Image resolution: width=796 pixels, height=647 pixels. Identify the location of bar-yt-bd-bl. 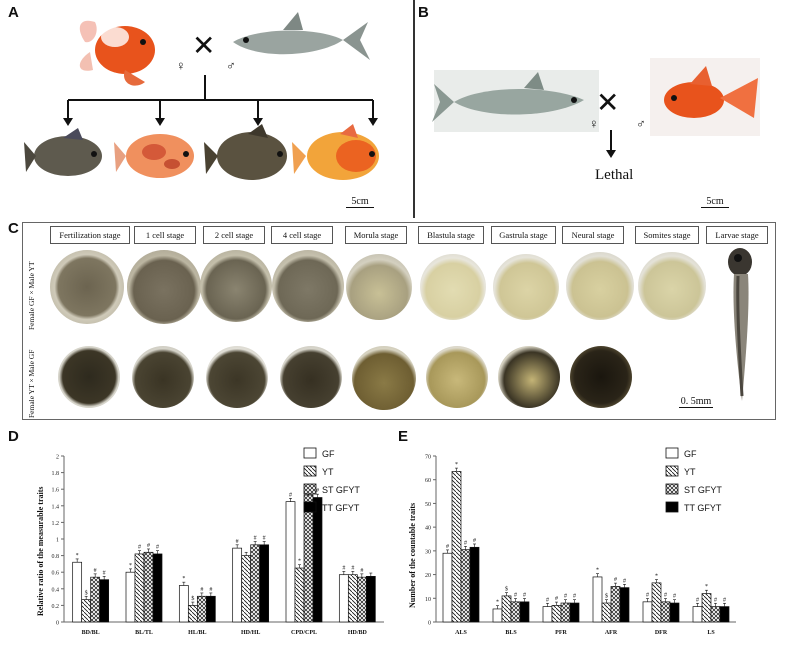
(86, 611).